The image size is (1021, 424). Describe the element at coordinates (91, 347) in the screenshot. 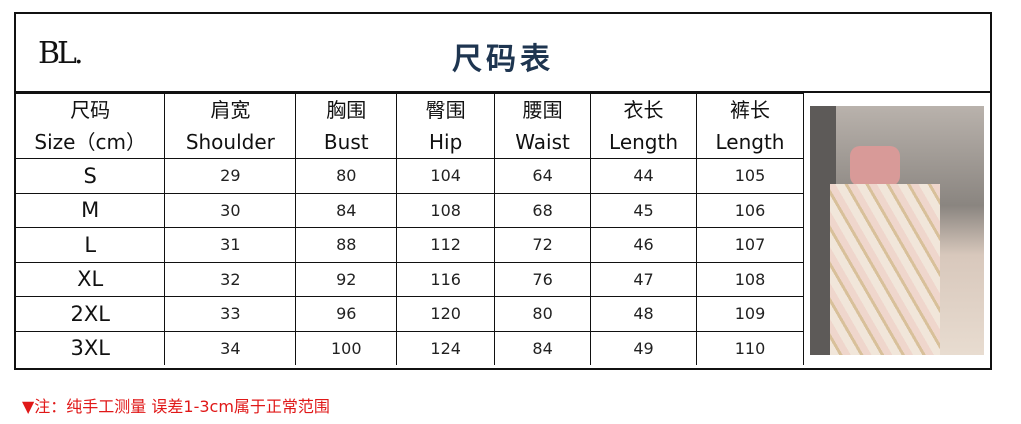

I see `size-cell: 3XL` at that location.